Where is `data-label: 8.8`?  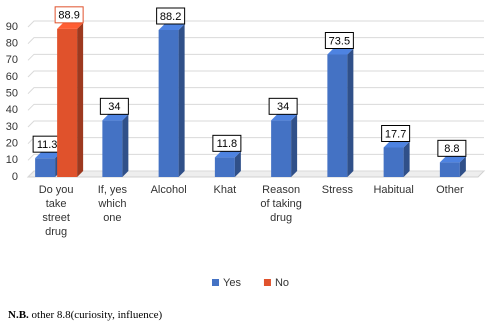 data-label: 8.8 is located at coordinates (451, 149).